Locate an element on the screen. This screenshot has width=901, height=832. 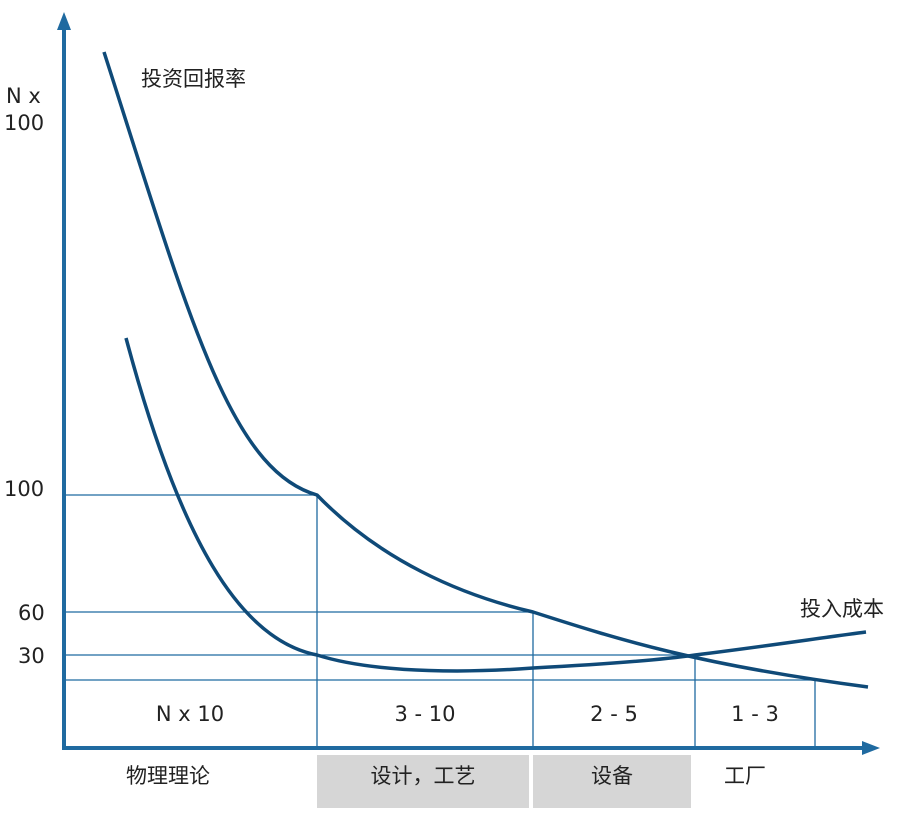
phase-label-factory: 工厂 is located at coordinates (745, 776).